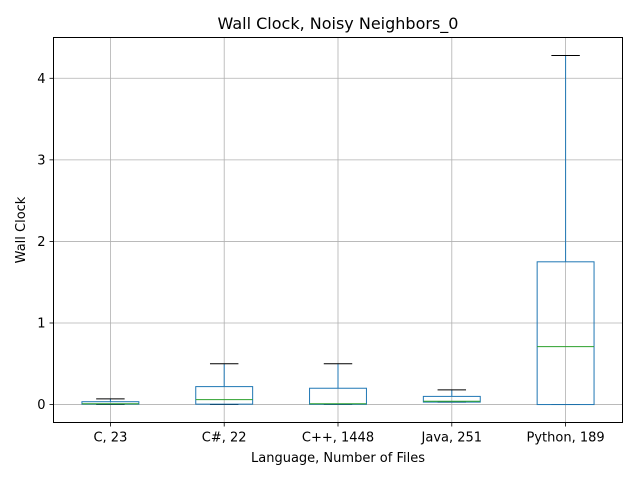 The image size is (640, 480). I want to click on x-tick-label: C#, 22, so click(224, 438).